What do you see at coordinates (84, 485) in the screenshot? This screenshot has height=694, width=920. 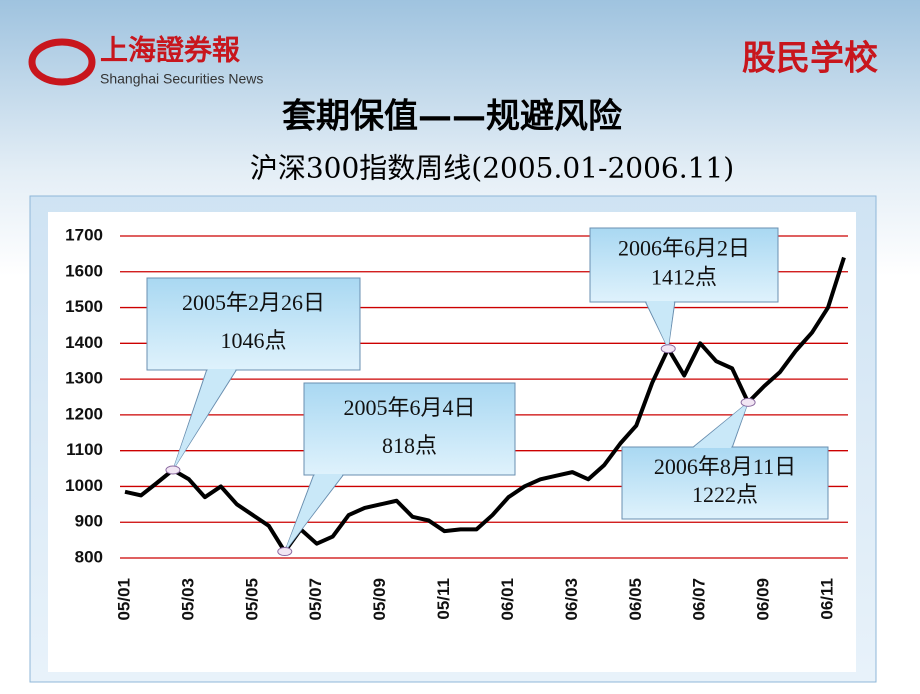 I see `y-tick-label: 1000` at bounding box center [84, 485].